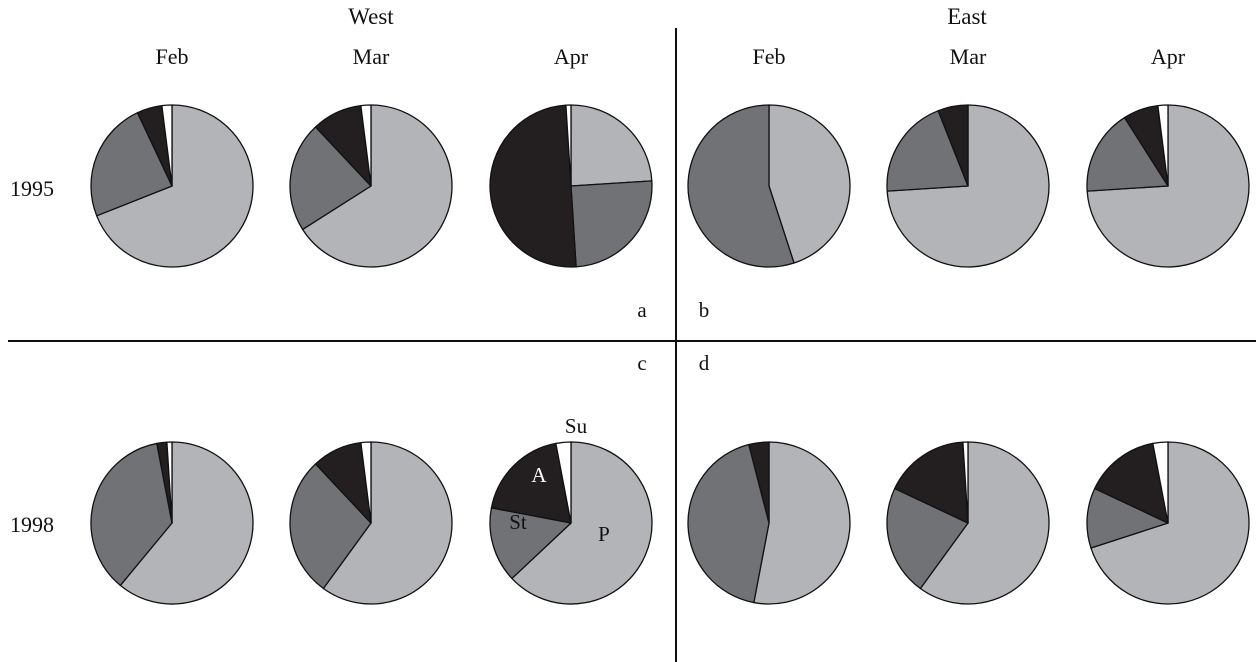 The width and height of the screenshot is (1256, 662). What do you see at coordinates (1160, 482) in the screenshot?
I see `pie-slice-1998-east-apr-su` at bounding box center [1160, 482].